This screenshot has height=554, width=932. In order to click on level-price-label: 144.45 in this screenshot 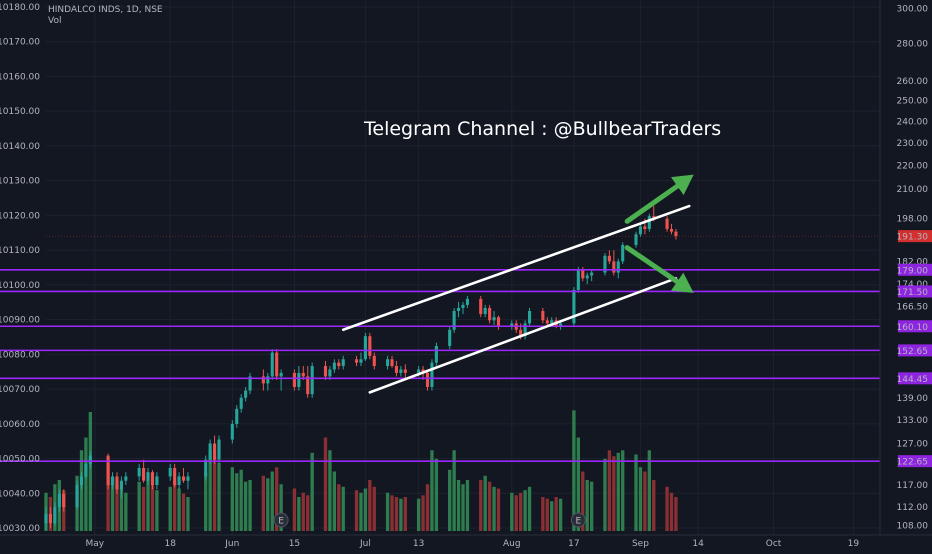, I will do `click(914, 378)`.